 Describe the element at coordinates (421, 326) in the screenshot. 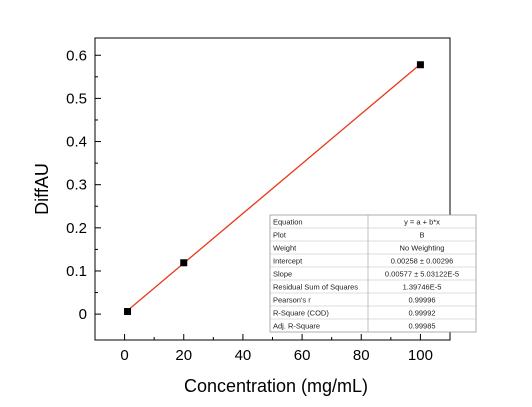

I see `fit-table-value: 0.99985` at that location.